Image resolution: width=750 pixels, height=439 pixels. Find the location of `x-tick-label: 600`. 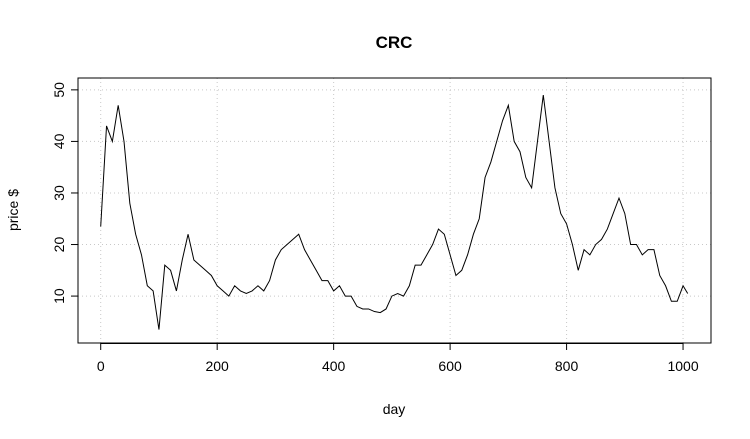

x-tick-label: 600 is located at coordinates (450, 366).